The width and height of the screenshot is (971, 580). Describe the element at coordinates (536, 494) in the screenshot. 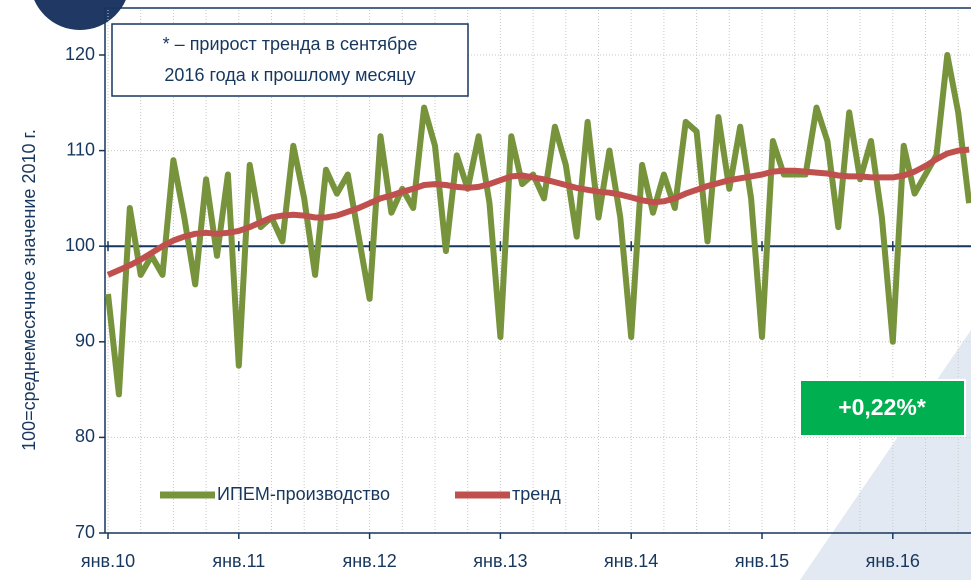

I see `legend-label: тренд` at that location.